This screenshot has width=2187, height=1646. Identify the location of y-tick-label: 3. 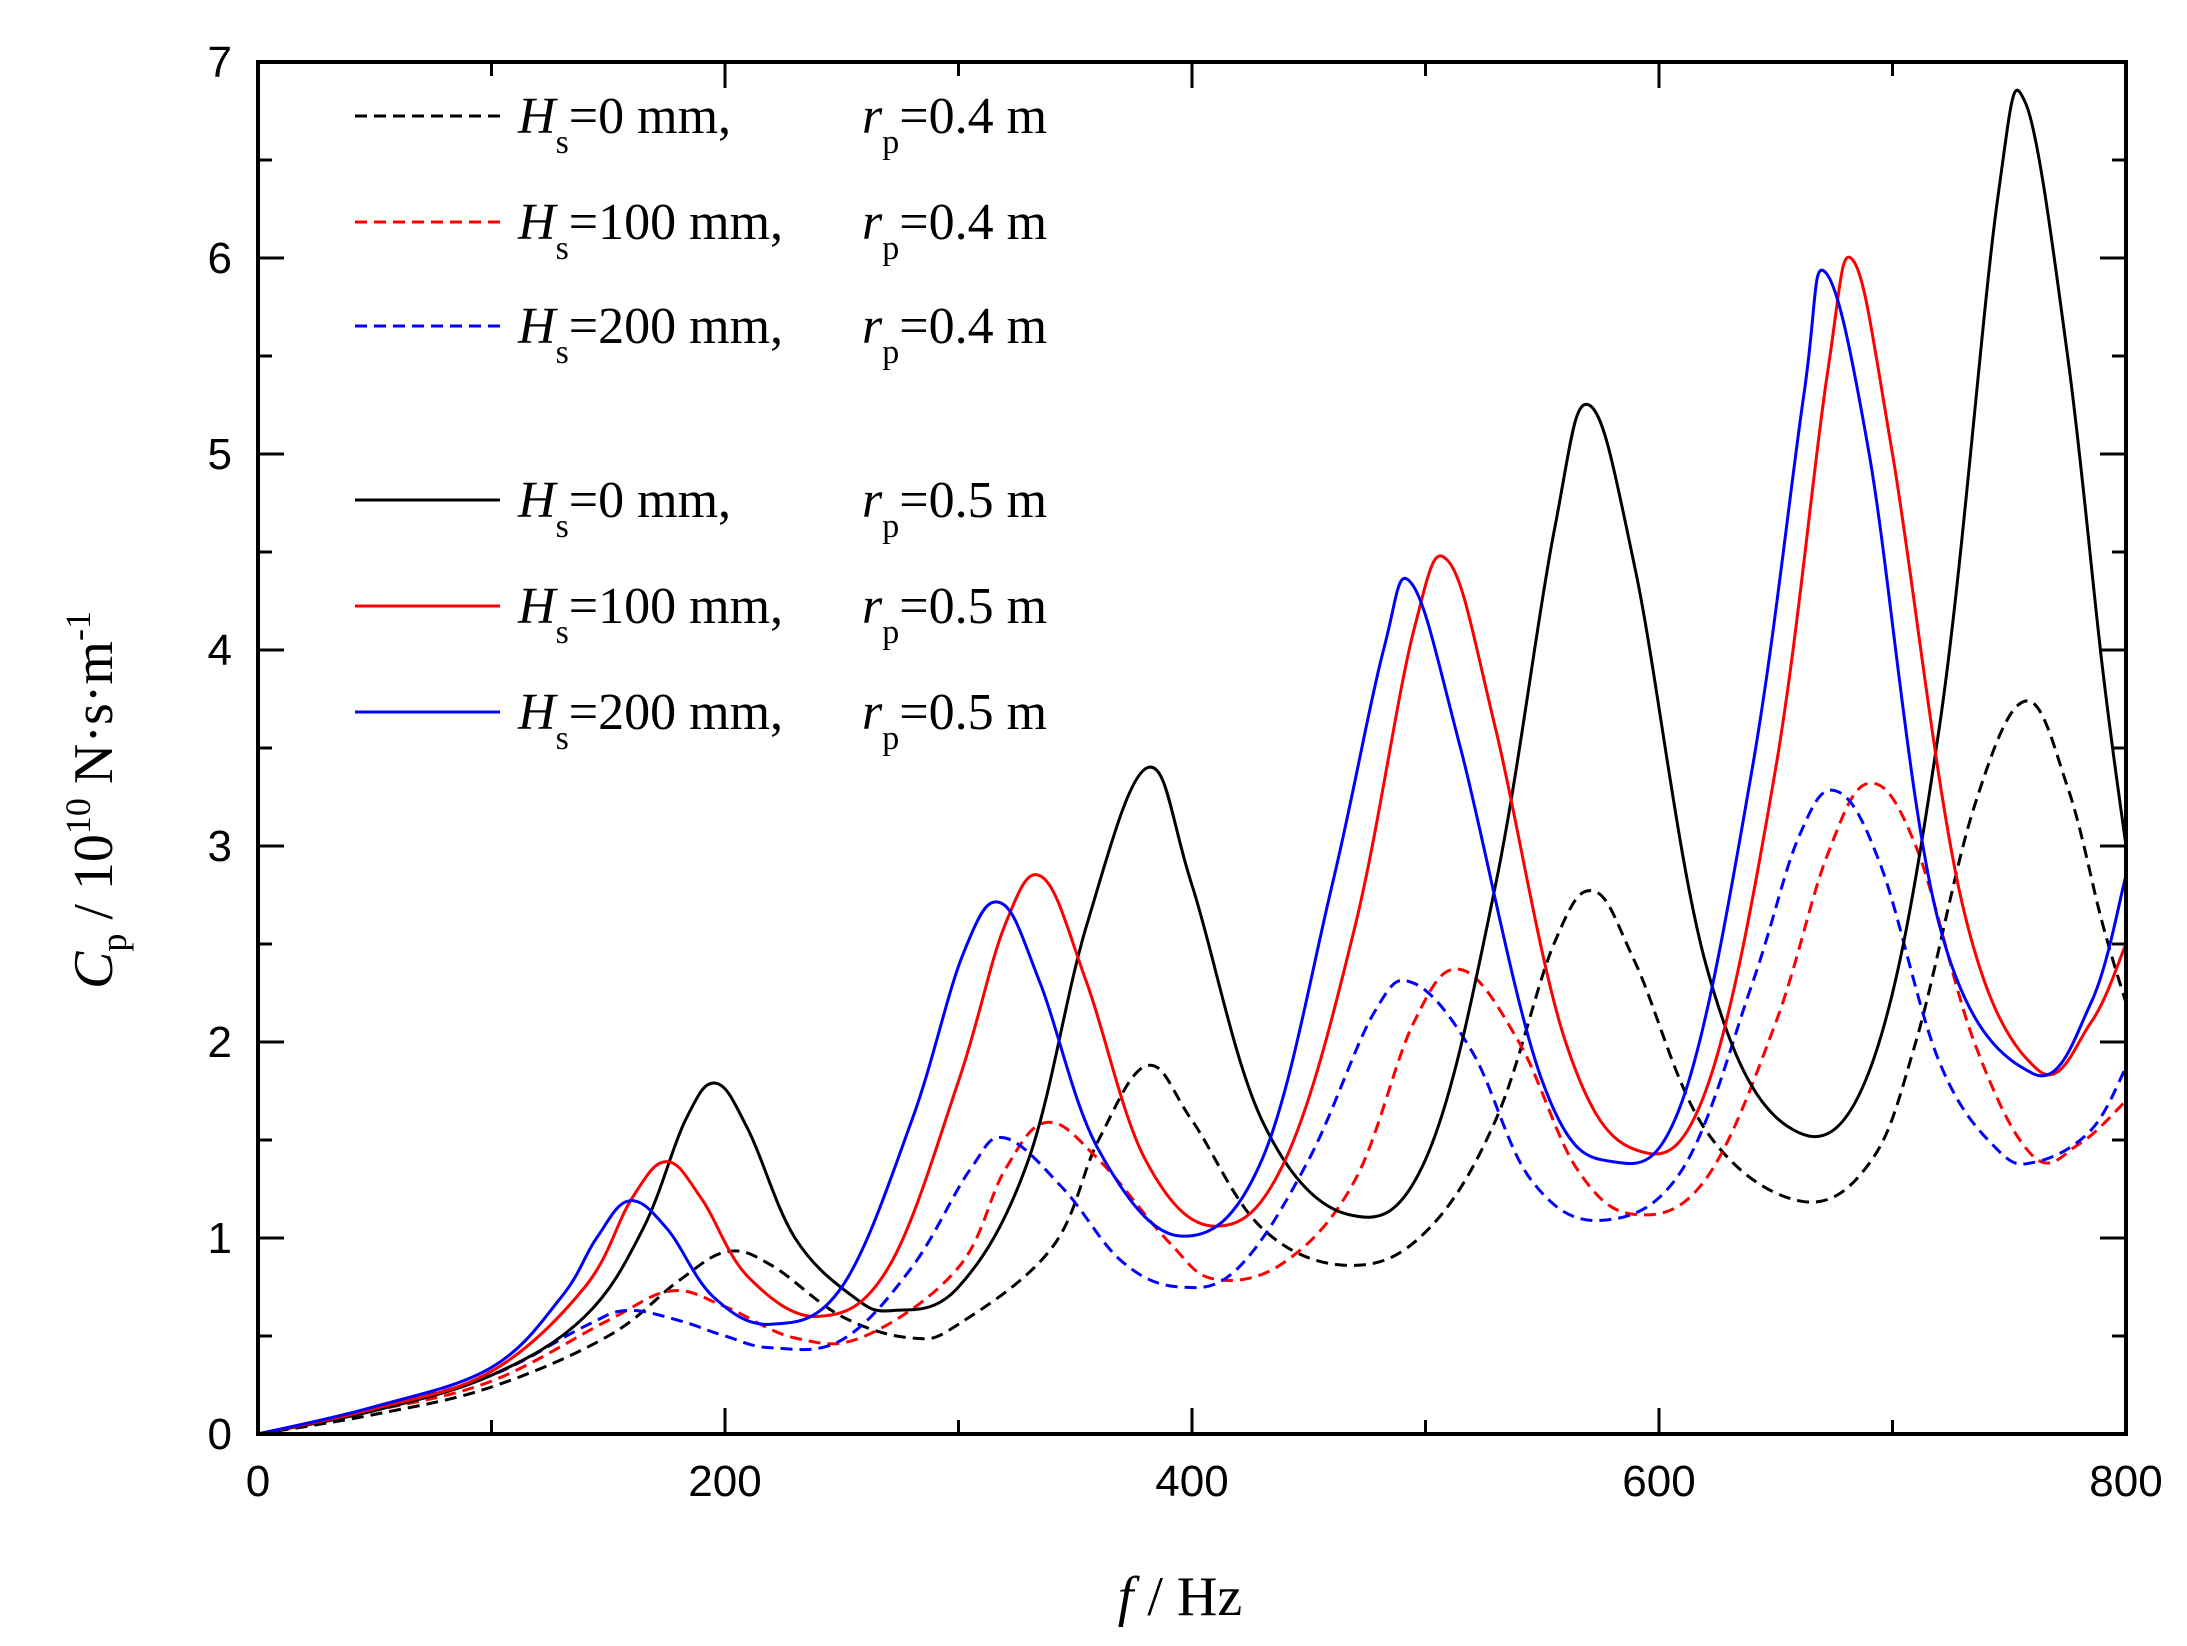
(220, 846).